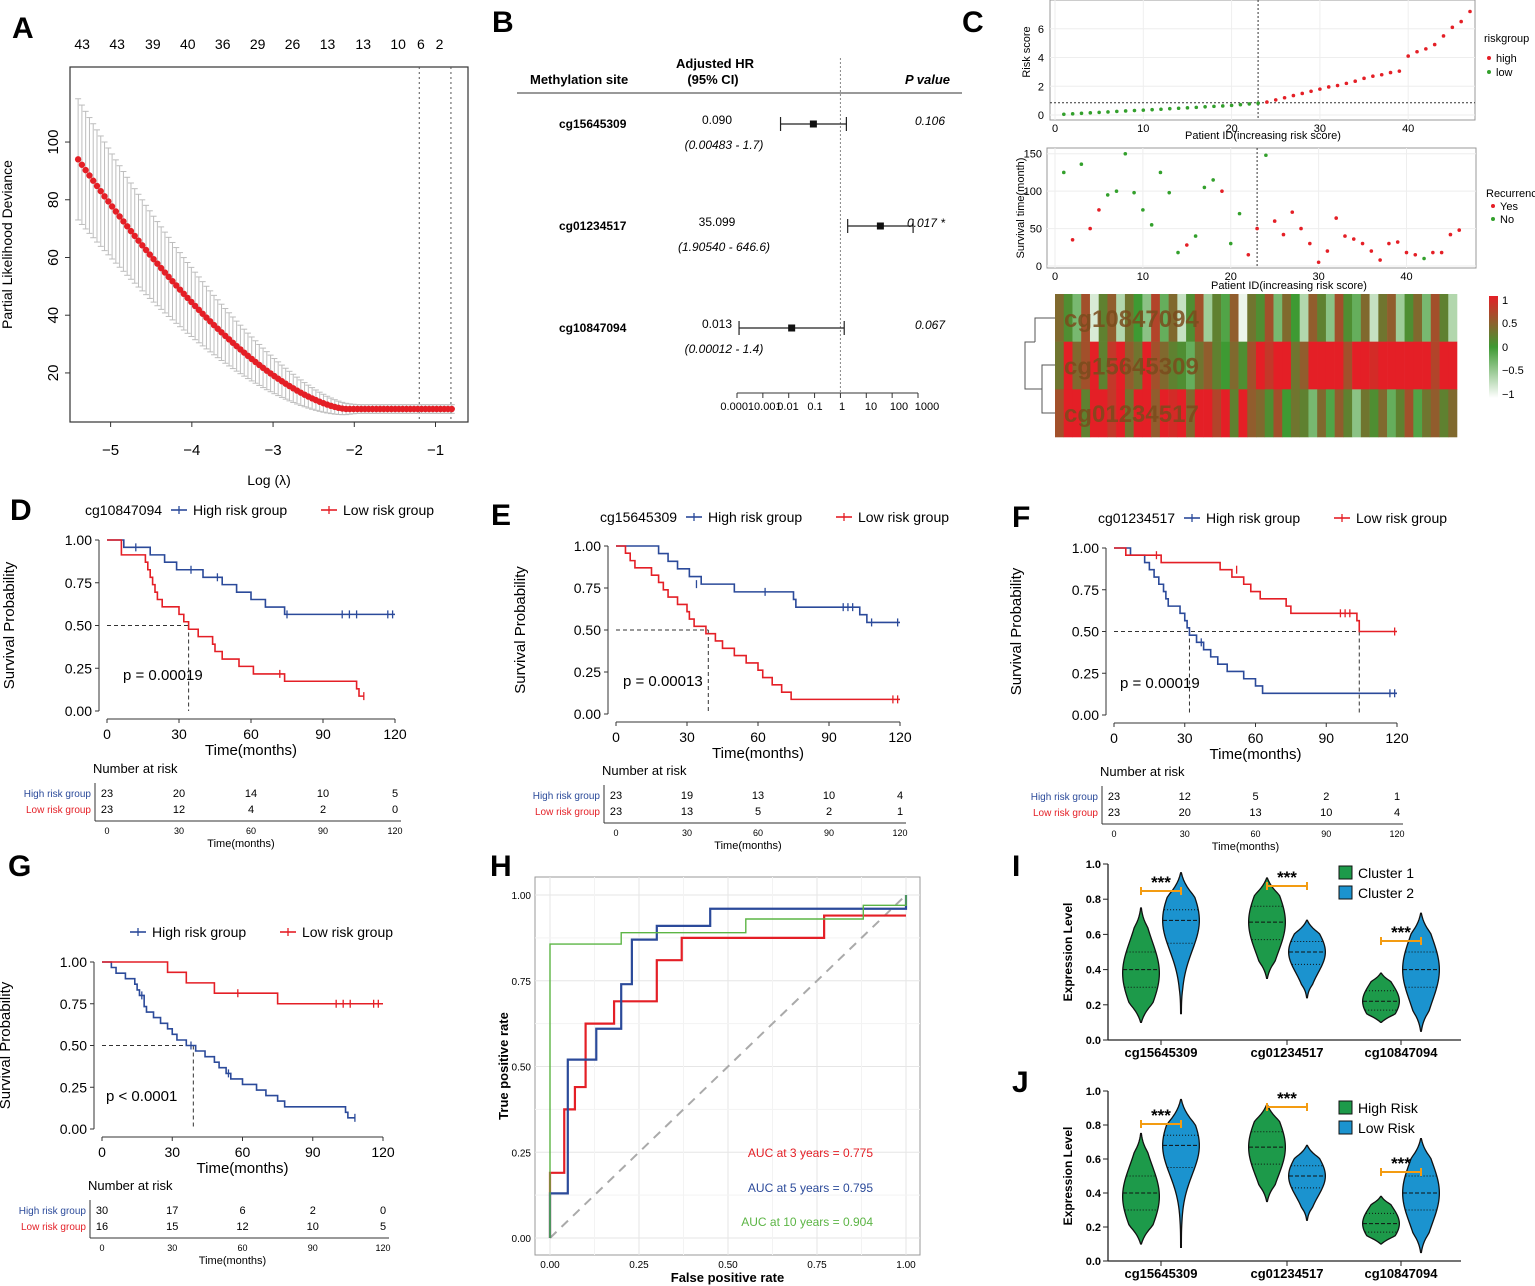  What do you see at coordinates (1508, 395) in the screenshot?
I see `color-scale-label: −1` at bounding box center [1508, 395].